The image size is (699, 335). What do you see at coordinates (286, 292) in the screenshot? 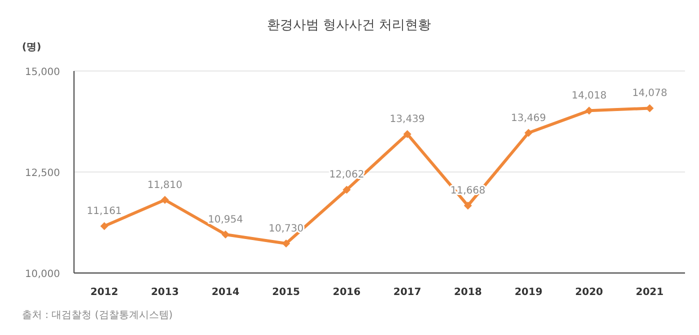
I see `x-tick-label: 2015` at bounding box center [286, 292].